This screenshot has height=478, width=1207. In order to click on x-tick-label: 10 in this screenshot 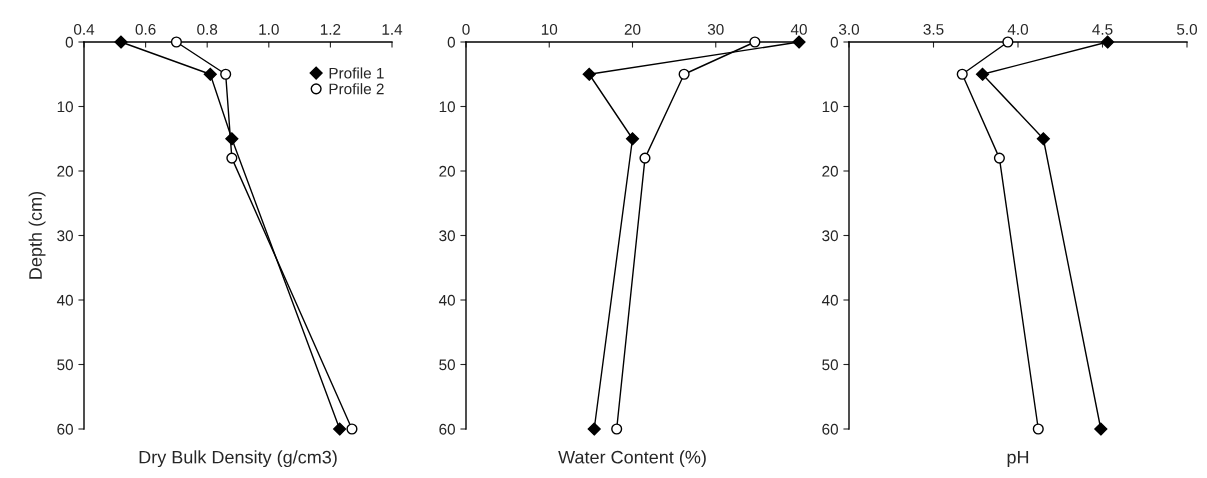, I will do `click(549, 29)`.